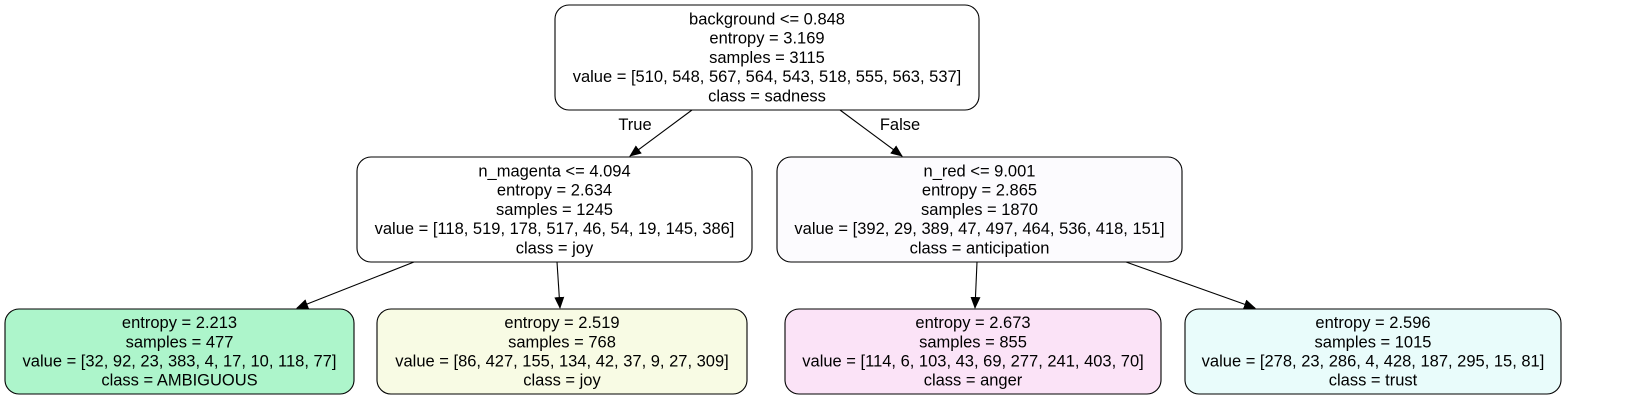 The image size is (1644, 419). What do you see at coordinates (900, 125) in the screenshot?
I see `edge-label-false: False` at bounding box center [900, 125].